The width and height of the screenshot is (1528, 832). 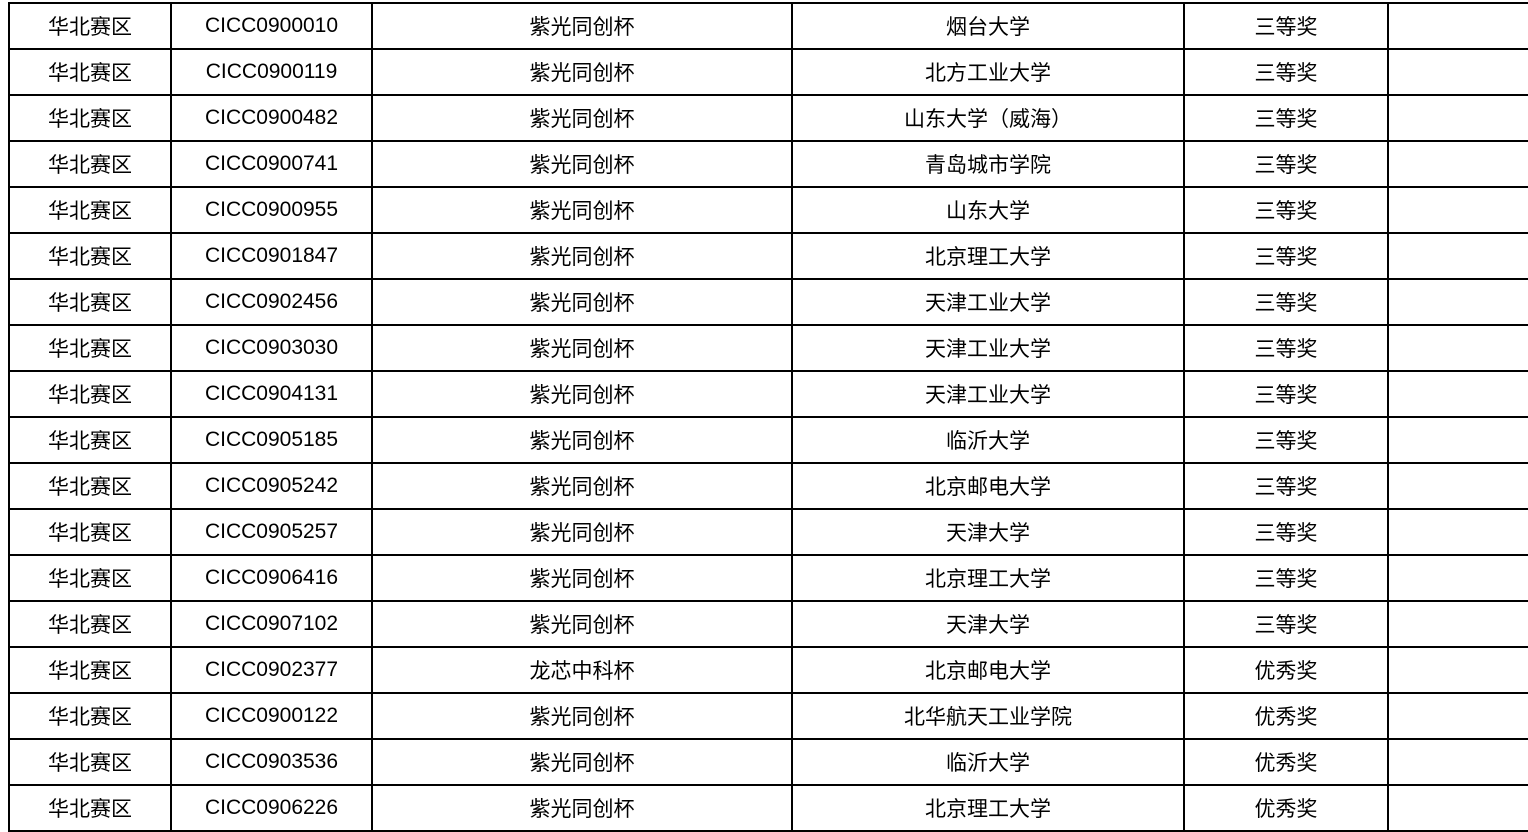 I want to click on cell-entry-id: CICC0901847, so click(x=271, y=256).